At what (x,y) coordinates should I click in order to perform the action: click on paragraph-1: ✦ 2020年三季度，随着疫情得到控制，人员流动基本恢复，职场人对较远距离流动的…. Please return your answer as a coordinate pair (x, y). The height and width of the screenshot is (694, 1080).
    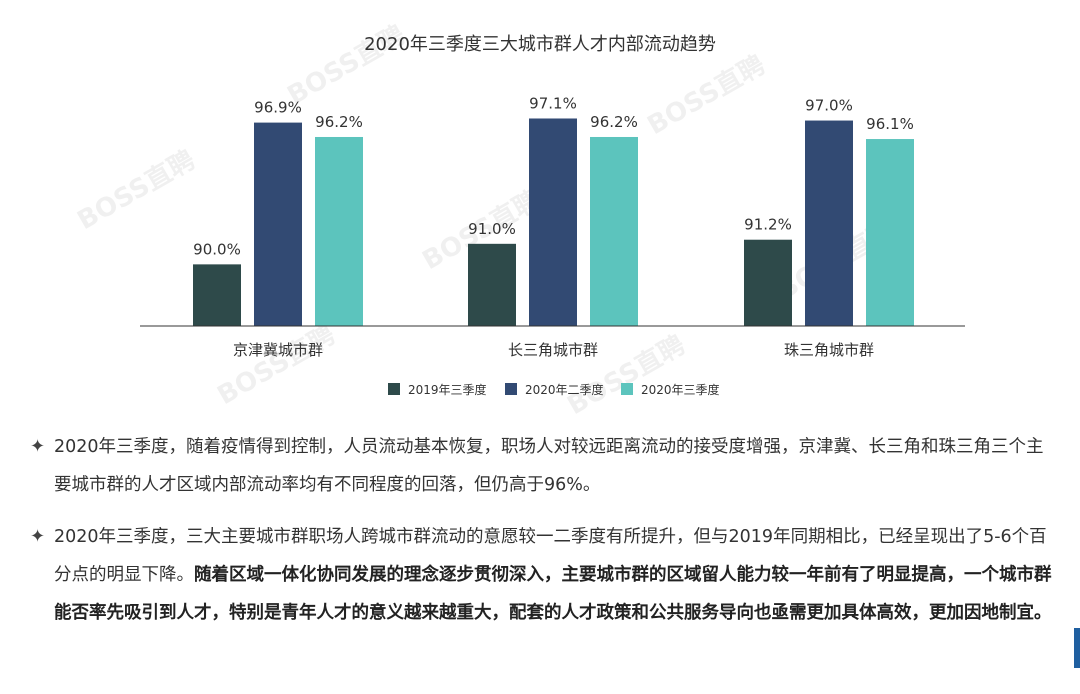
    Looking at the image, I should click on (545, 466).